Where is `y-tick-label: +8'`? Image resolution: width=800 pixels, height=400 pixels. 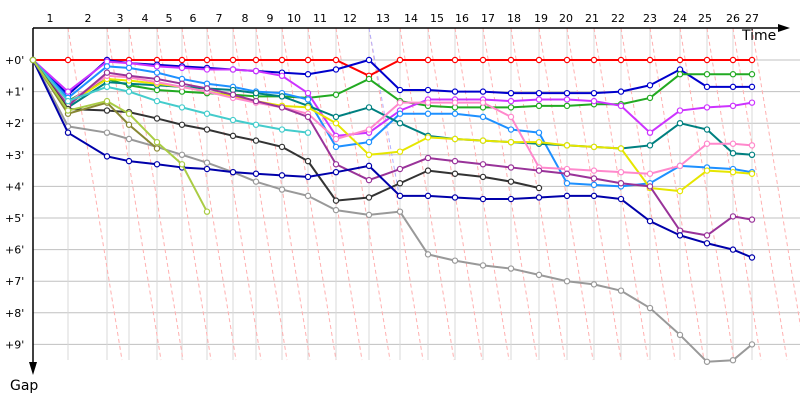 y-tick-label: +8' is located at coordinates (14, 313).